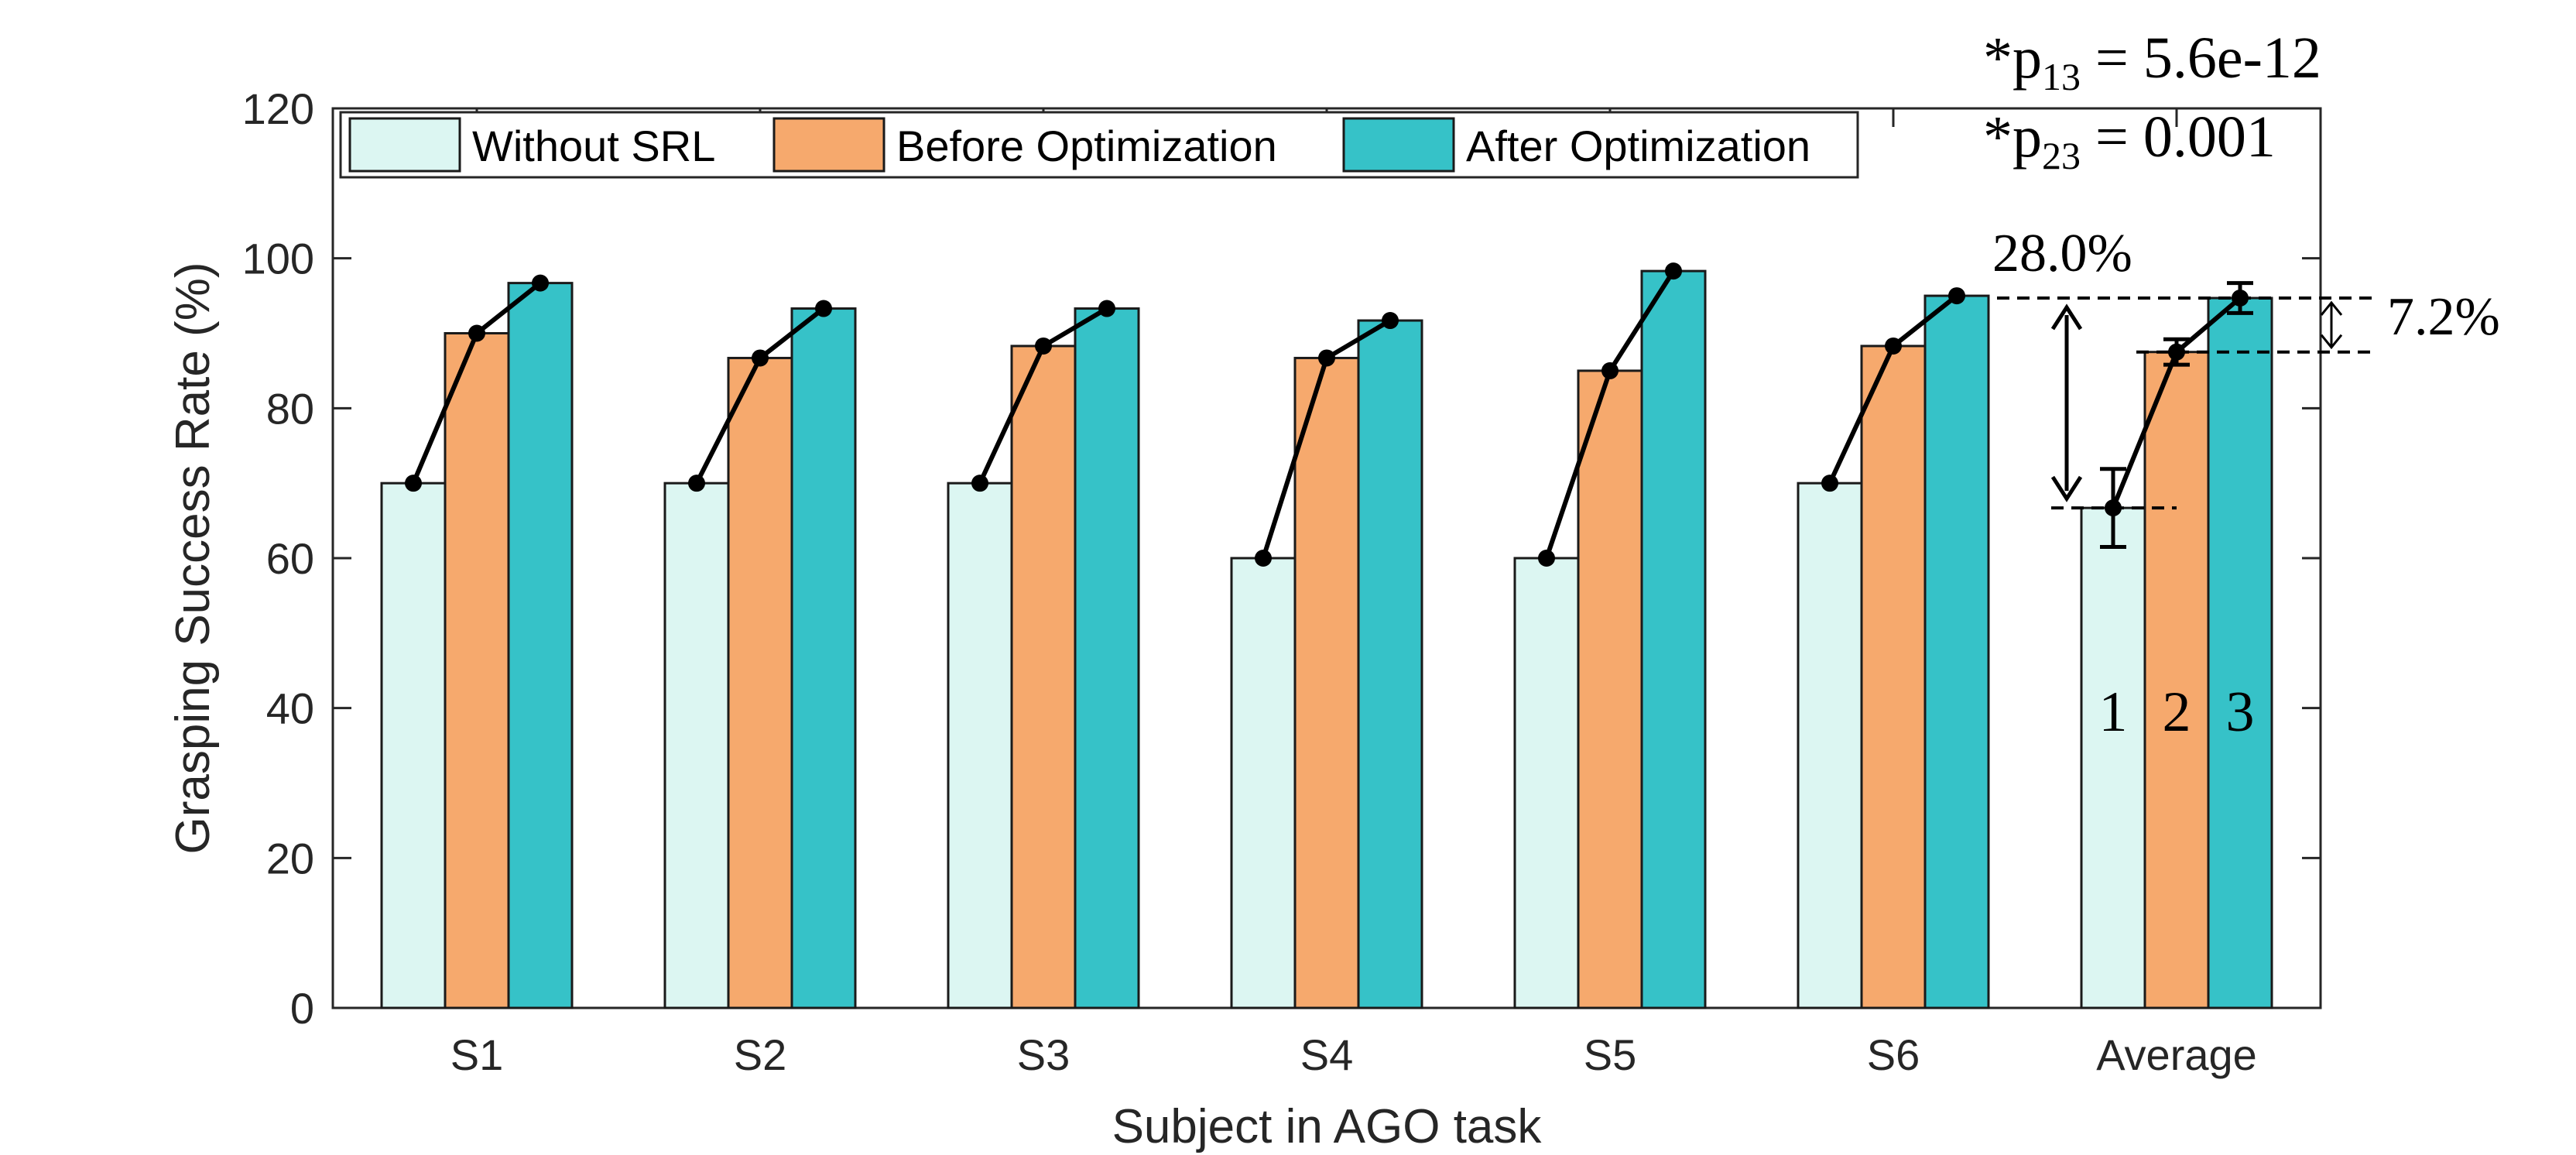 This screenshot has width=2576, height=1155. What do you see at coordinates (2240, 712) in the screenshot?
I see `bar-index-label: 3` at bounding box center [2240, 712].